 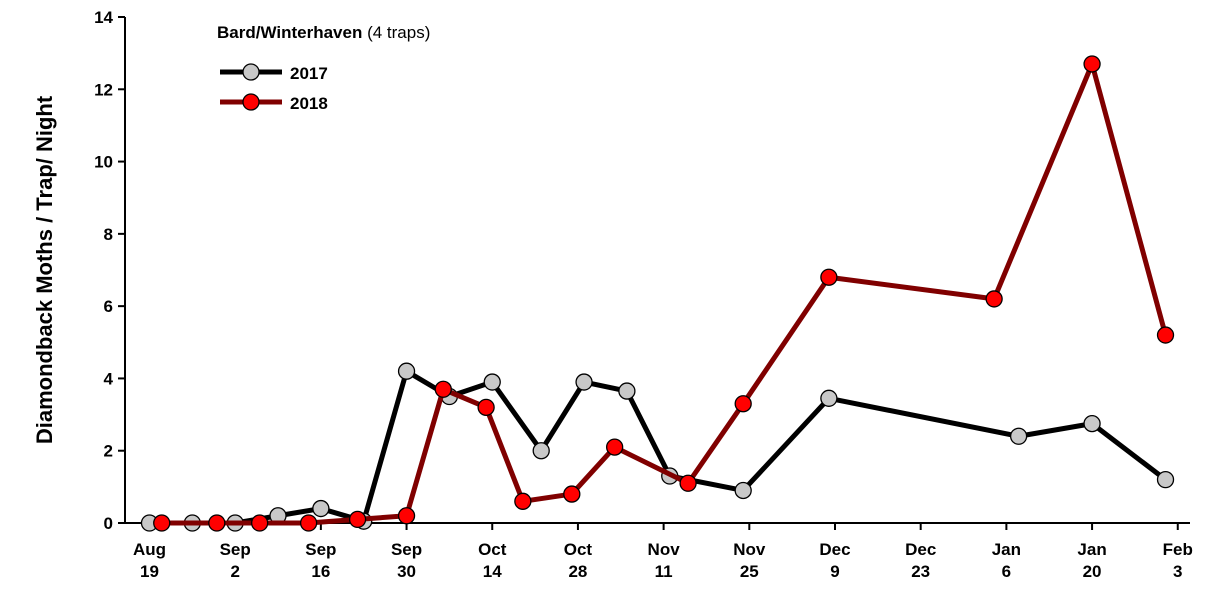 What do you see at coordinates (578, 560) in the screenshot?
I see `x-tick-label: Oct 28` at bounding box center [578, 560].